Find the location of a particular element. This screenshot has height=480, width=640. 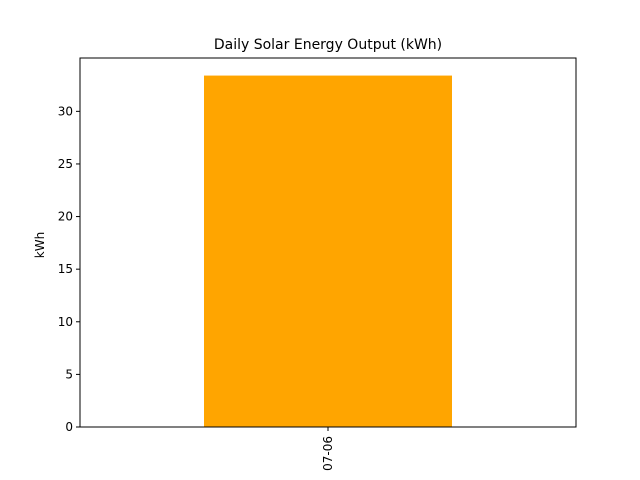

y-tick-label: 30 is located at coordinates (65, 111).